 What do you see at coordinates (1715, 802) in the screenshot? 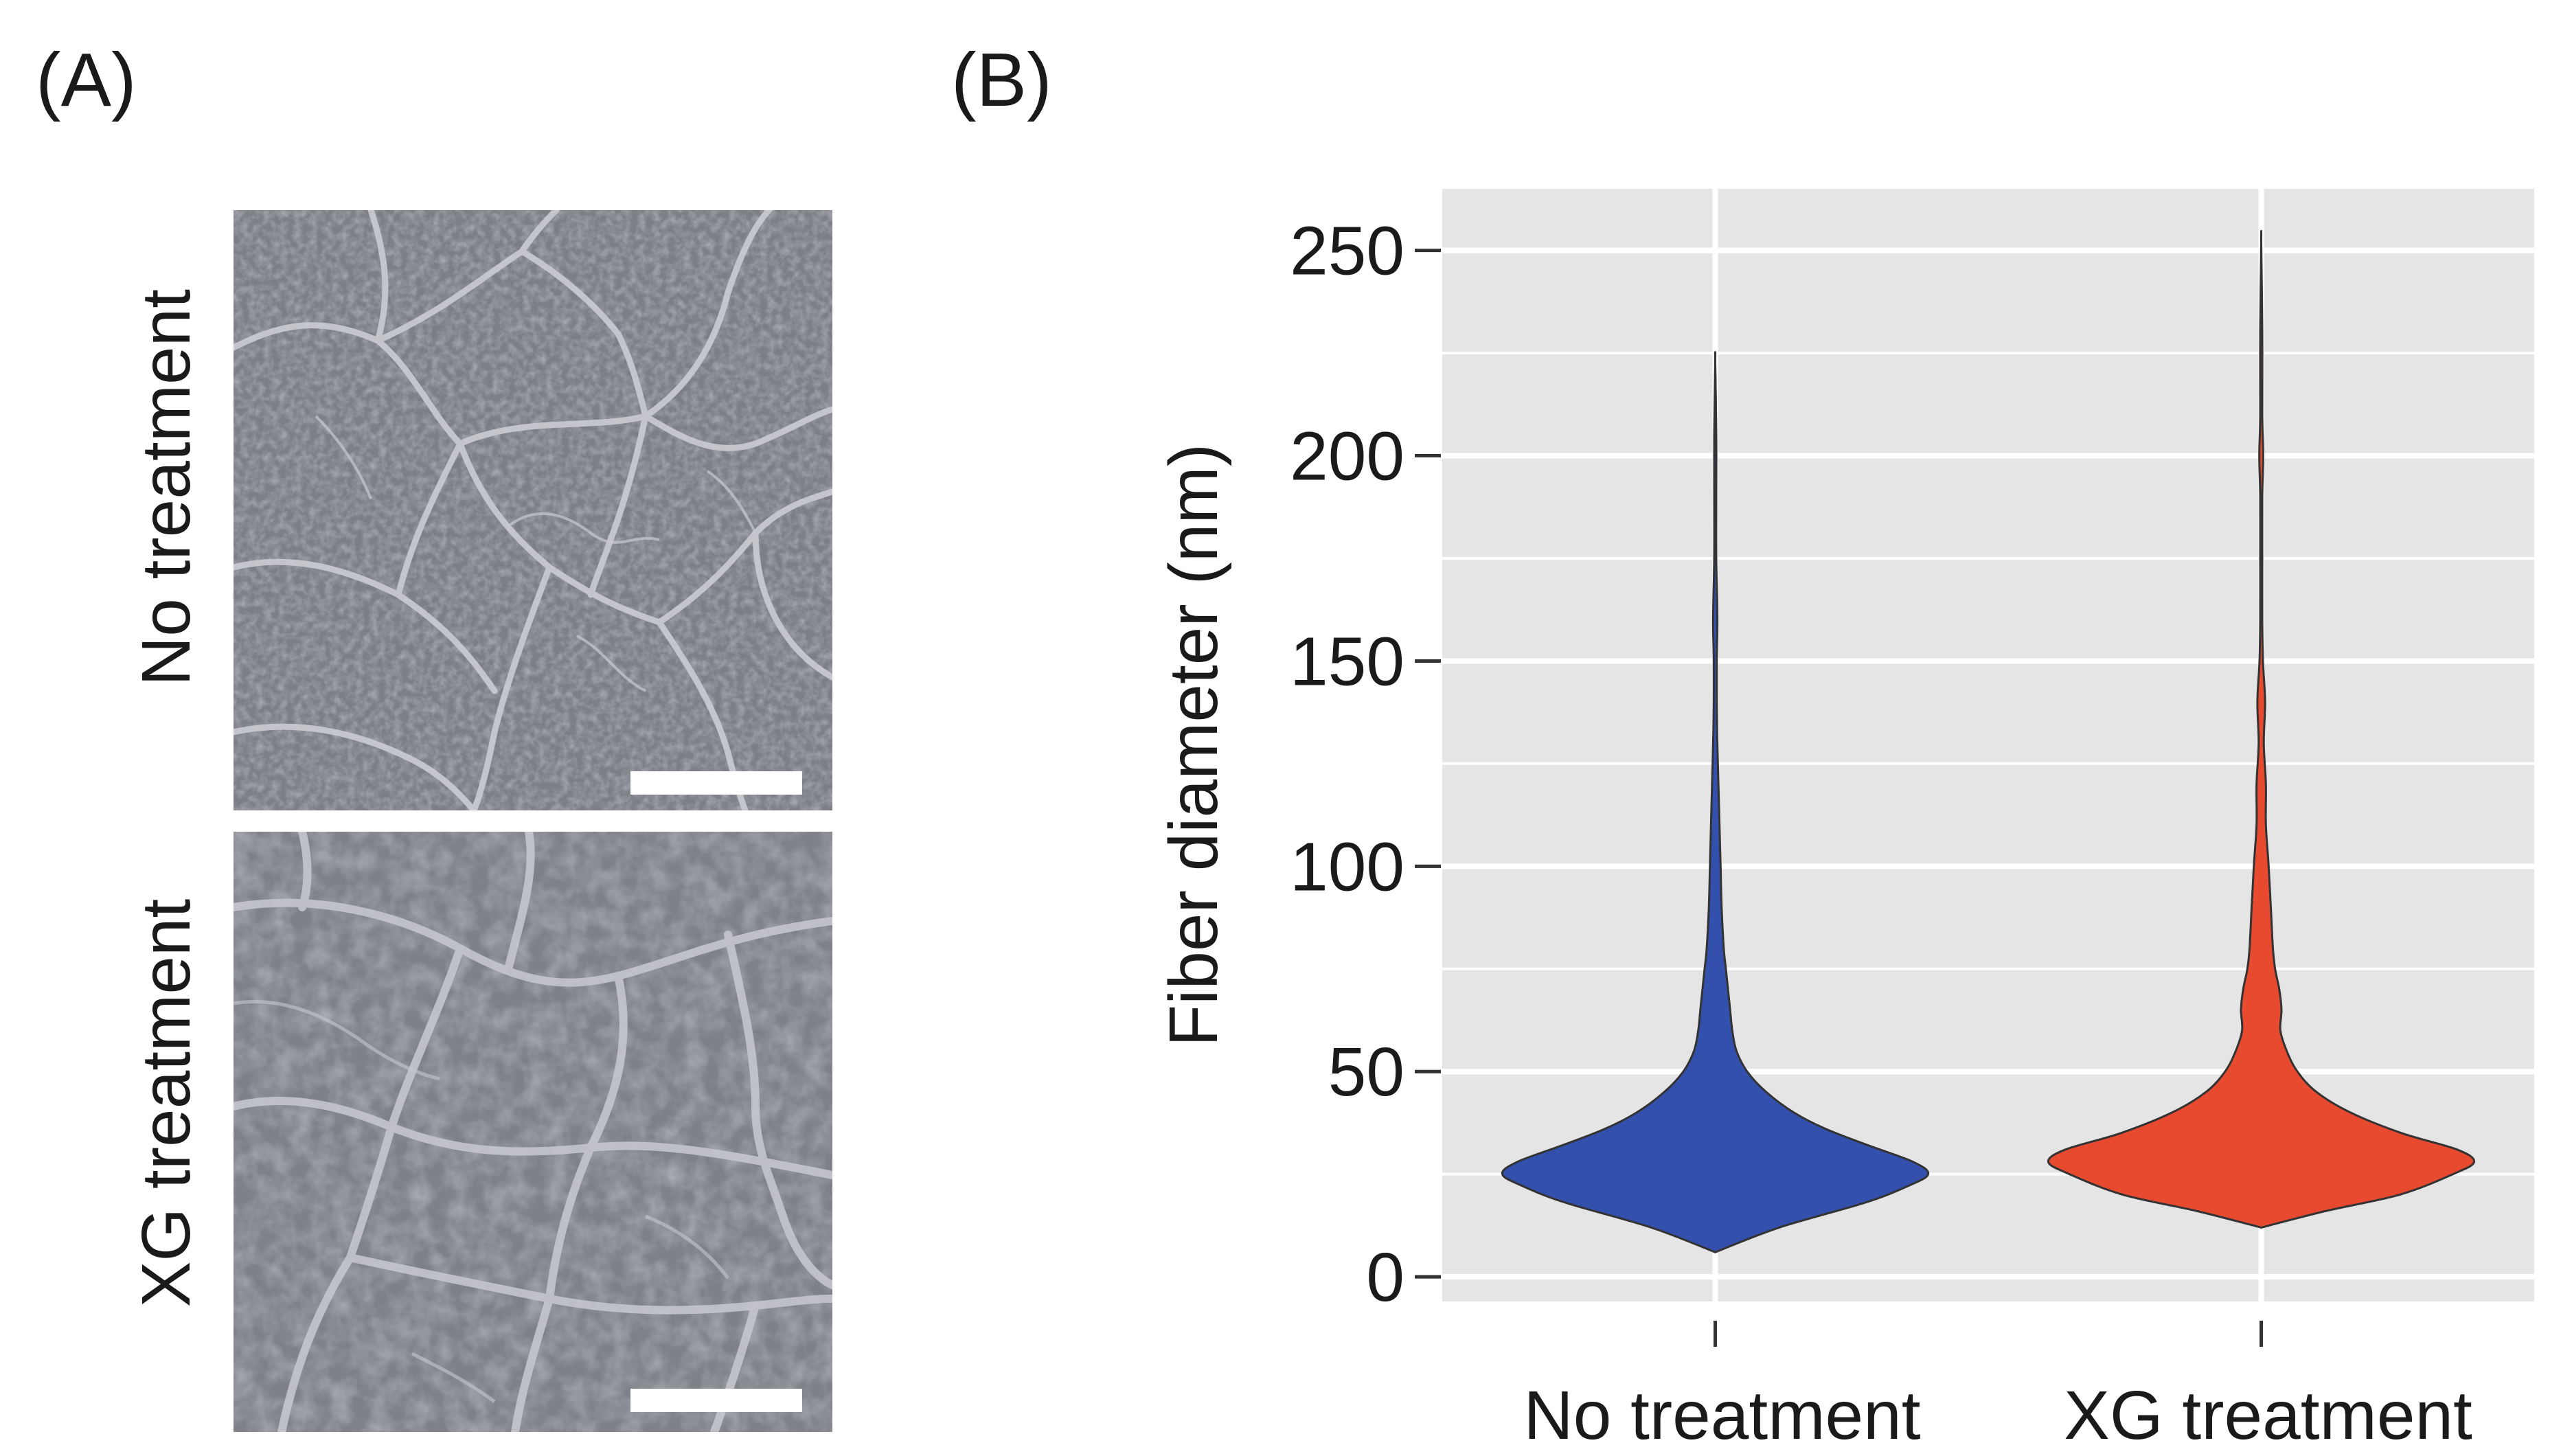
I see `violin-no-treatment` at bounding box center [1715, 802].